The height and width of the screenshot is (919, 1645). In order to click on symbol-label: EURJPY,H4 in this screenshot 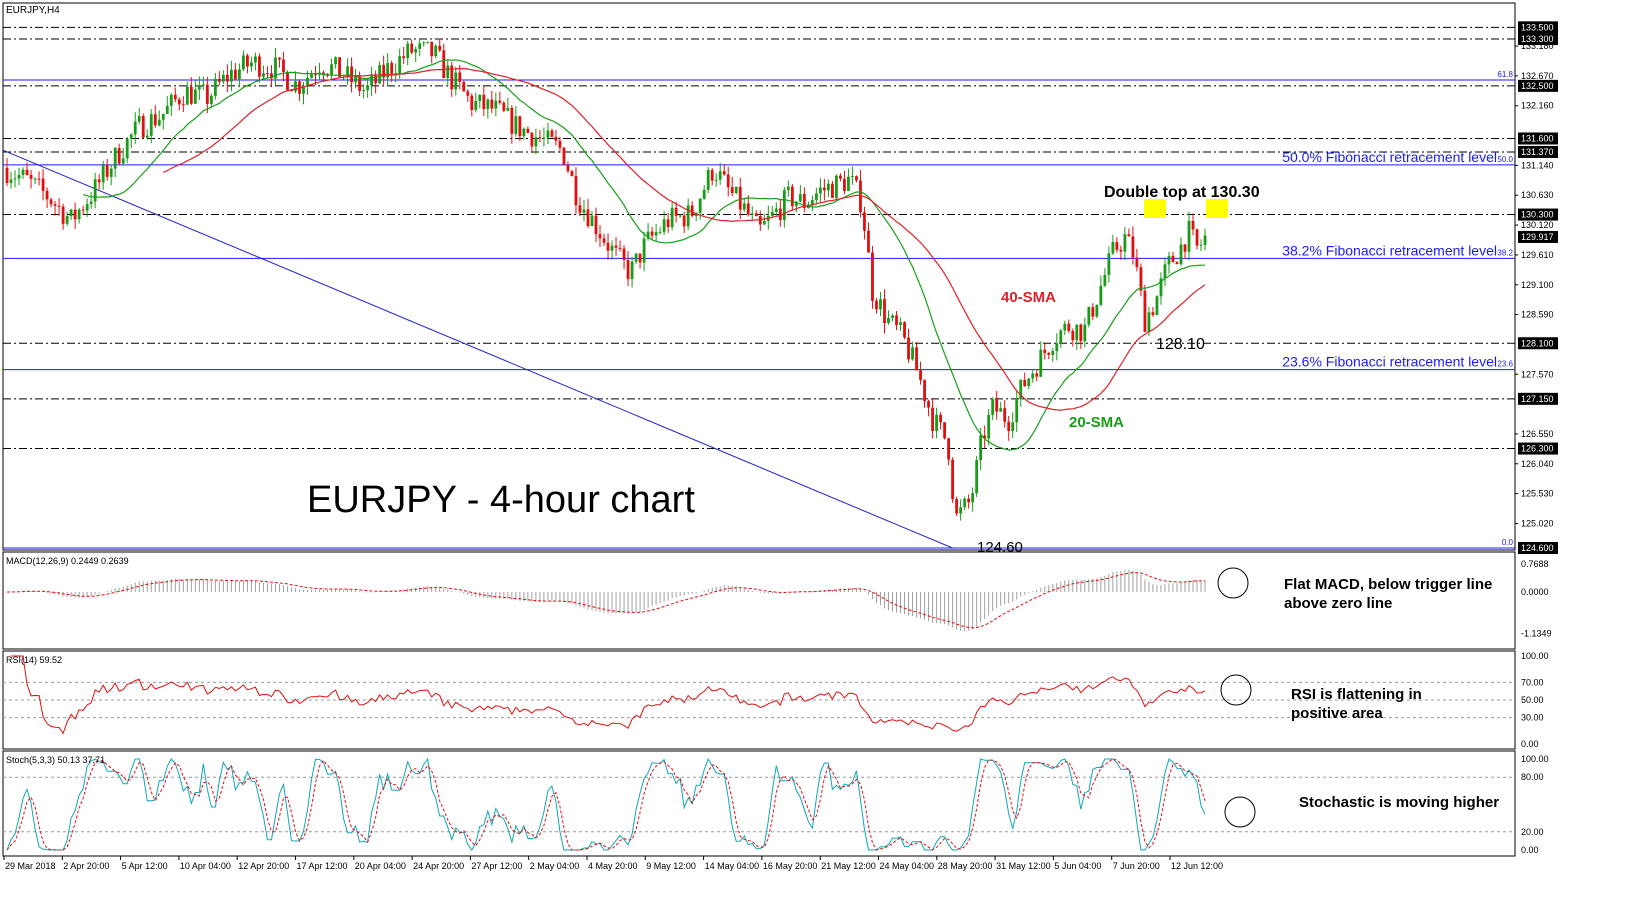, I will do `click(33, 10)`.